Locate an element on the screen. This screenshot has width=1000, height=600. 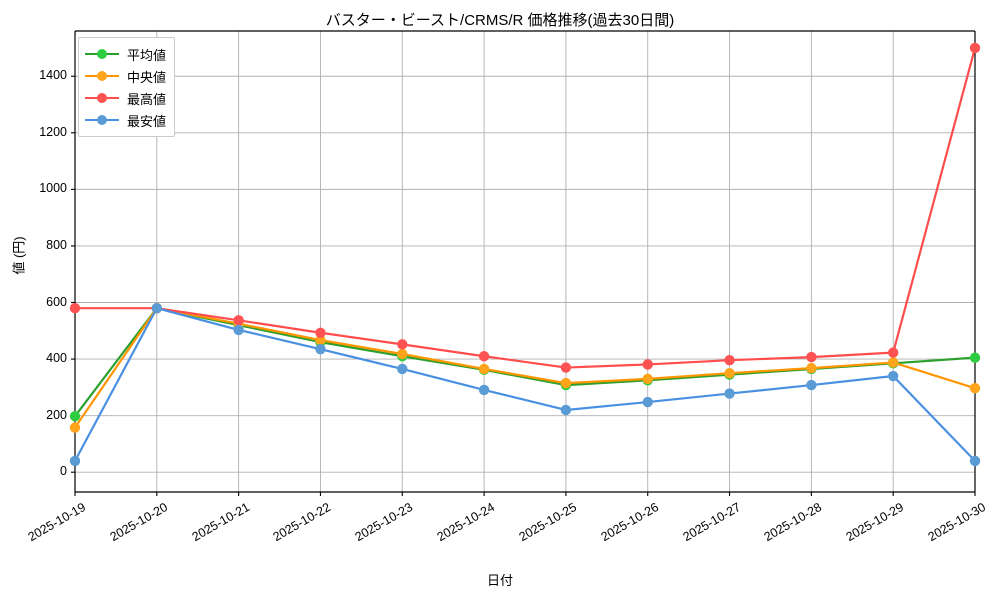
legend-label: 中央値 is located at coordinates (147, 77).